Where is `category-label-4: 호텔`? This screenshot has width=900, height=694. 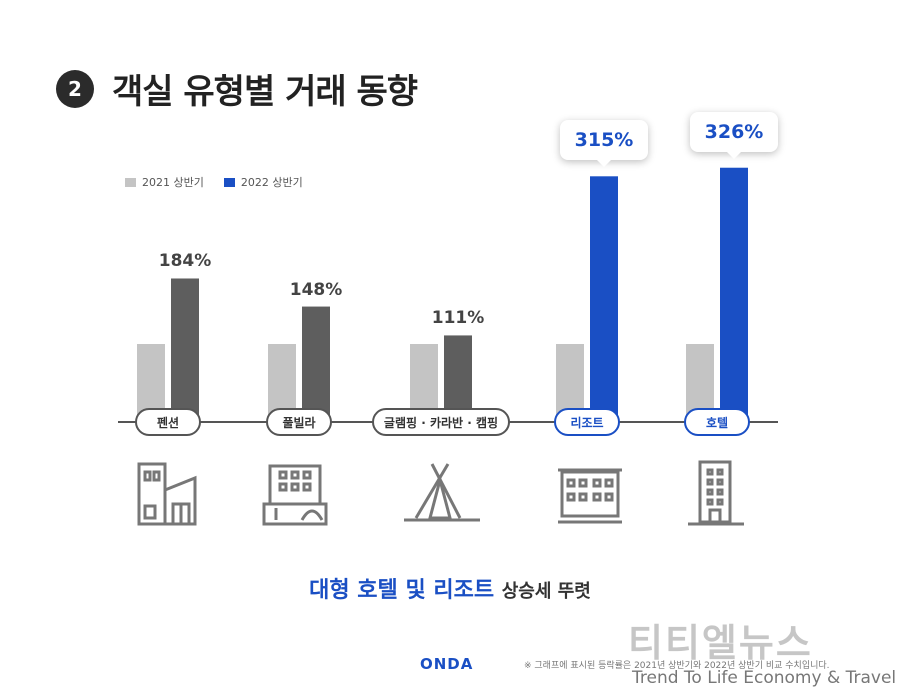 category-label-4: 호텔 is located at coordinates (717, 422).